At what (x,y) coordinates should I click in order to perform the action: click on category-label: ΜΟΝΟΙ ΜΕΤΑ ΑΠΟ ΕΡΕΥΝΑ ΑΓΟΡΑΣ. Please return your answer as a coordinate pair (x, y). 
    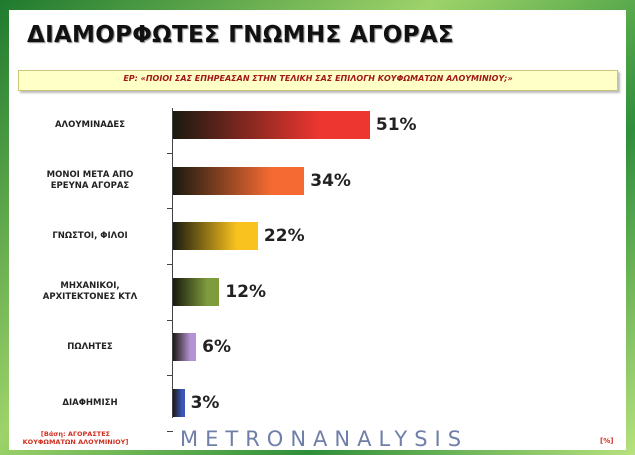
    Looking at the image, I should click on (90, 180).